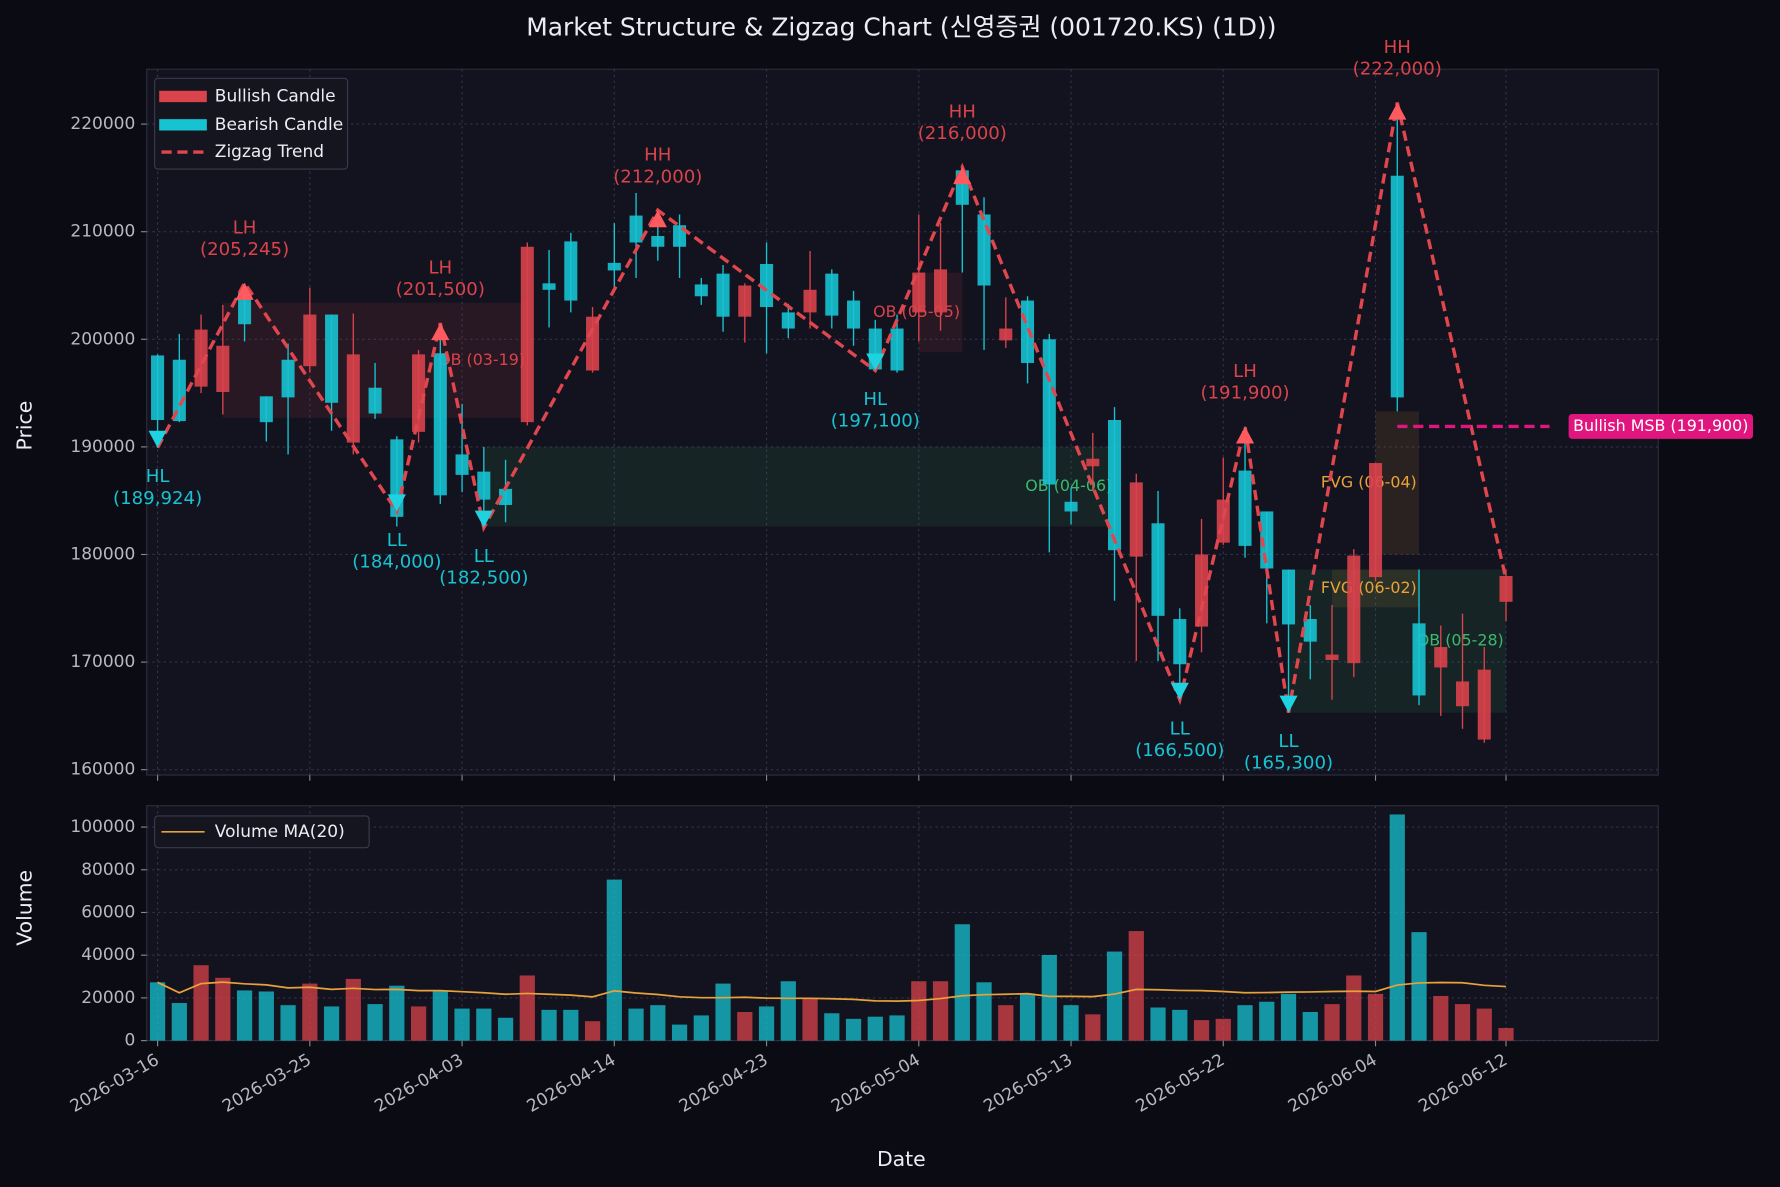 The width and height of the screenshot is (1780, 1187). I want to click on legend-box, so click(262, 832).